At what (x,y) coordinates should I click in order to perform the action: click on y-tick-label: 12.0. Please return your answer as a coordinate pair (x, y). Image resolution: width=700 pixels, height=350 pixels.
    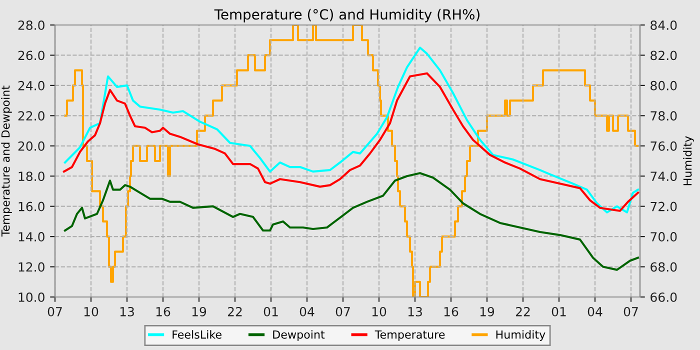
    Looking at the image, I should click on (31, 267).